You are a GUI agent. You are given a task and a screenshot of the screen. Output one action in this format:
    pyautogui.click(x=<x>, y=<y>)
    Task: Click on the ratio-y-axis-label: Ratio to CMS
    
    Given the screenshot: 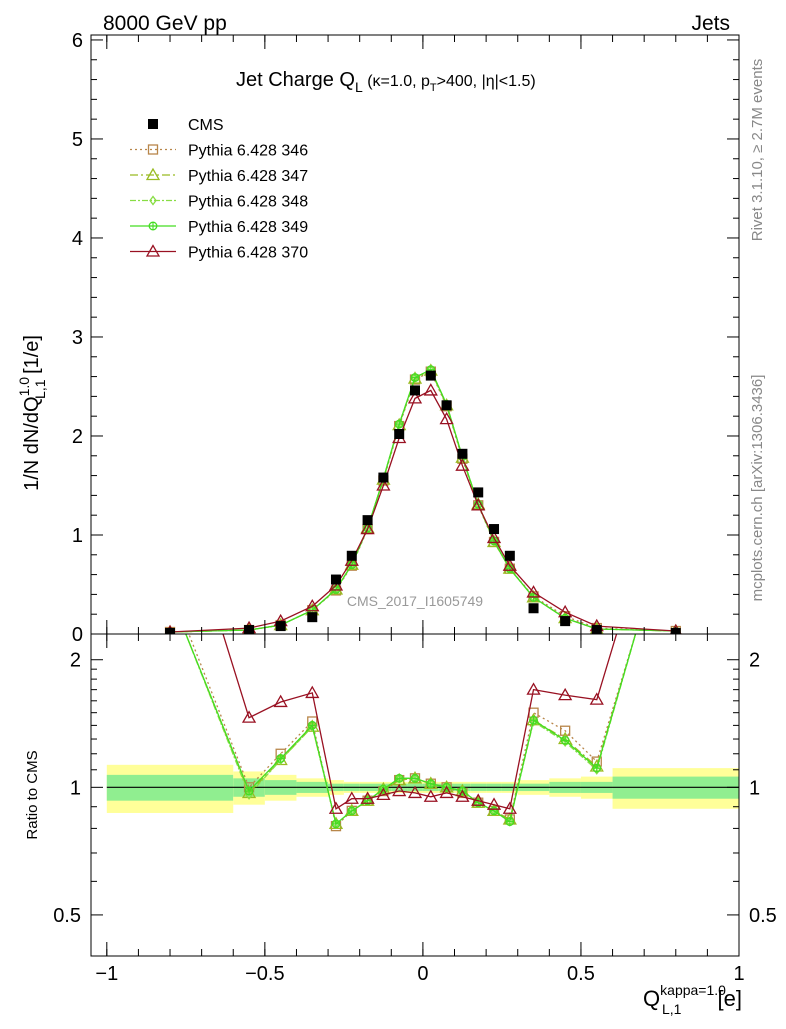 What is the action you would take?
    pyautogui.click(x=32, y=794)
    